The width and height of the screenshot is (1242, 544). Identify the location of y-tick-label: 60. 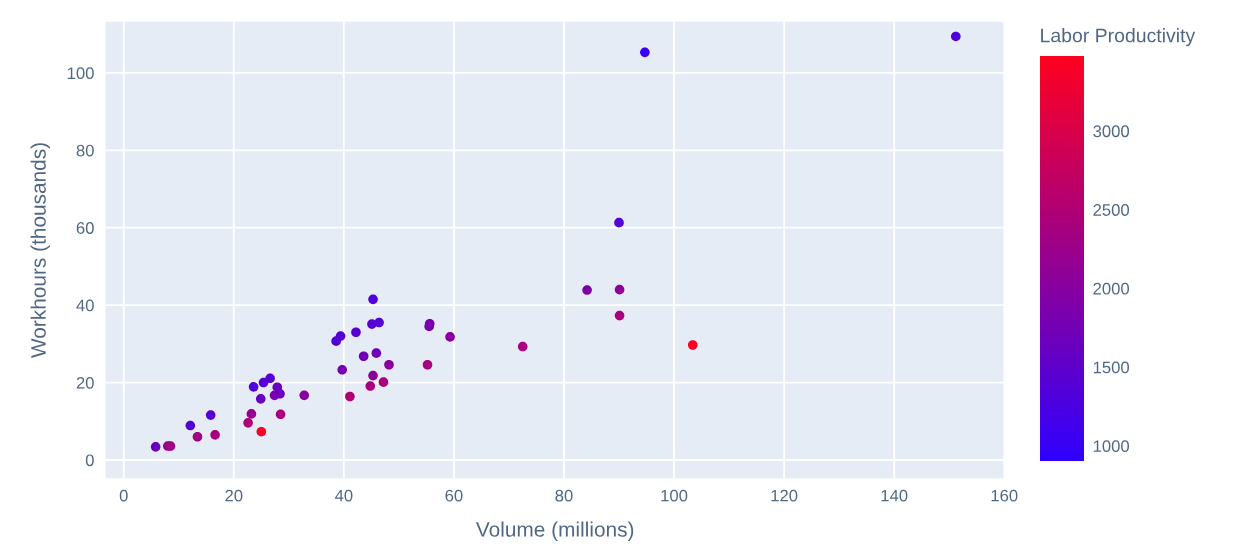
(85, 228).